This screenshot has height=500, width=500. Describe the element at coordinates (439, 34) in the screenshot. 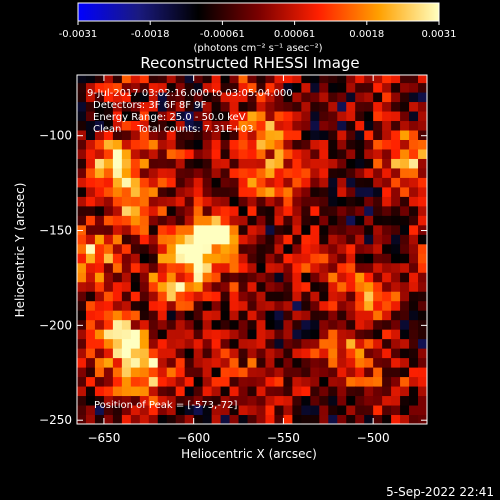

I see `colorbar-tick-label: 0.0031` at that location.